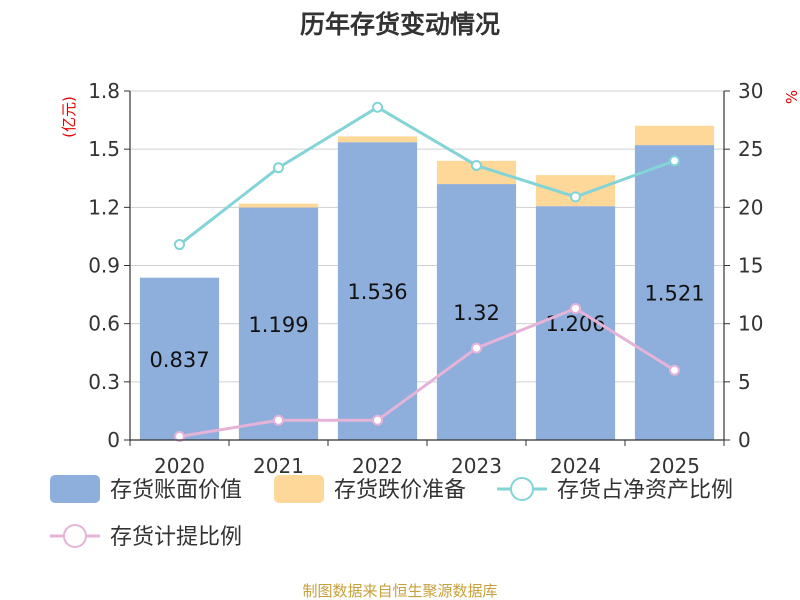 The height and width of the screenshot is (600, 800). I want to click on bar-value-label: 1.536, so click(377, 292).